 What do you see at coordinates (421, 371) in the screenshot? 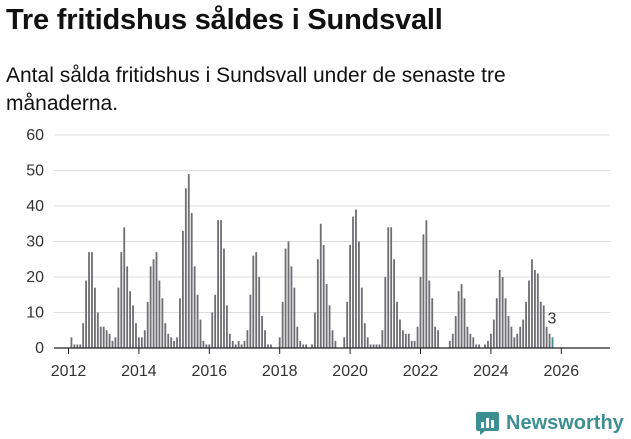
I see `x-tick-label: 2022` at bounding box center [421, 371].